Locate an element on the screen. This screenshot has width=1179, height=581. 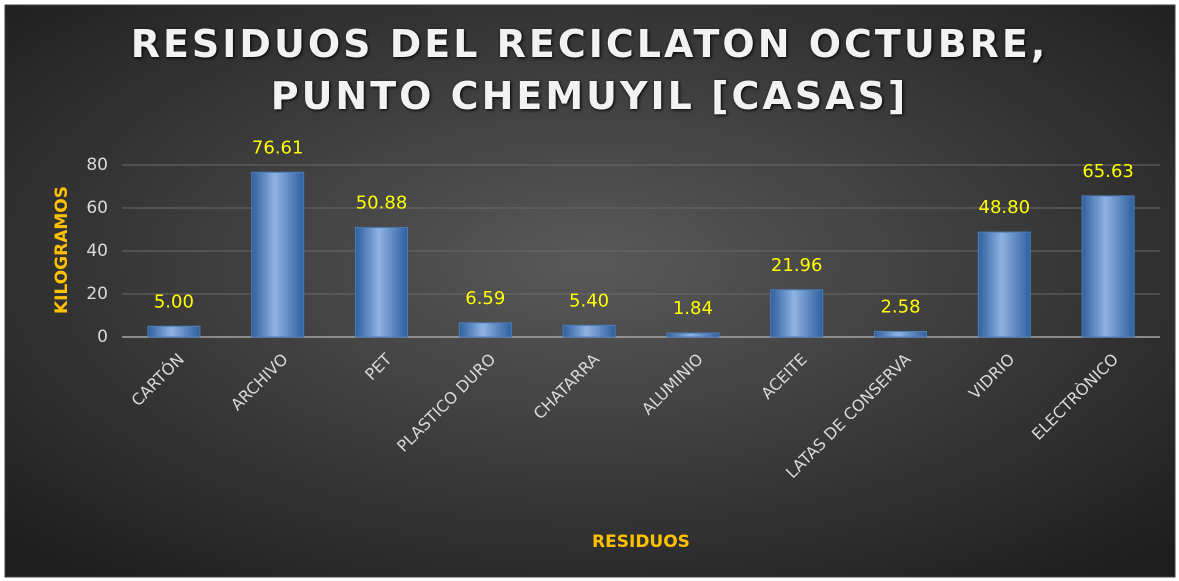
y-axis-label: KILOGRAMOS is located at coordinates (62, 250).